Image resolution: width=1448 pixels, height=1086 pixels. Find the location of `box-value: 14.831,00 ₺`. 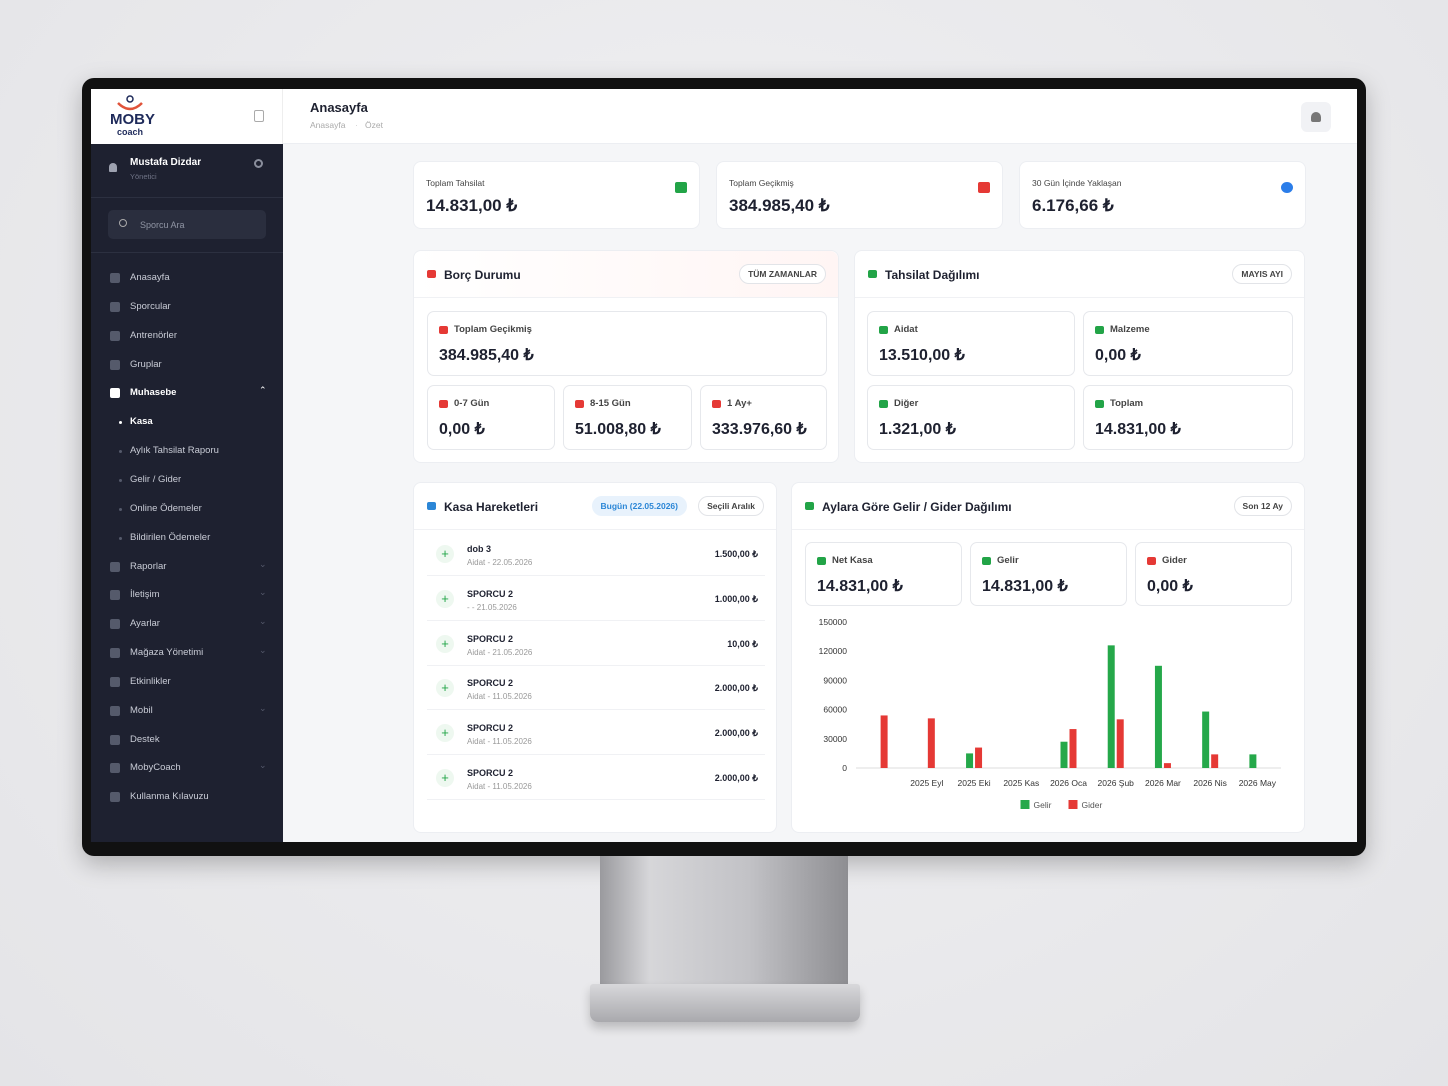

box-value: 14.831,00 ₺ is located at coordinates (1025, 586).